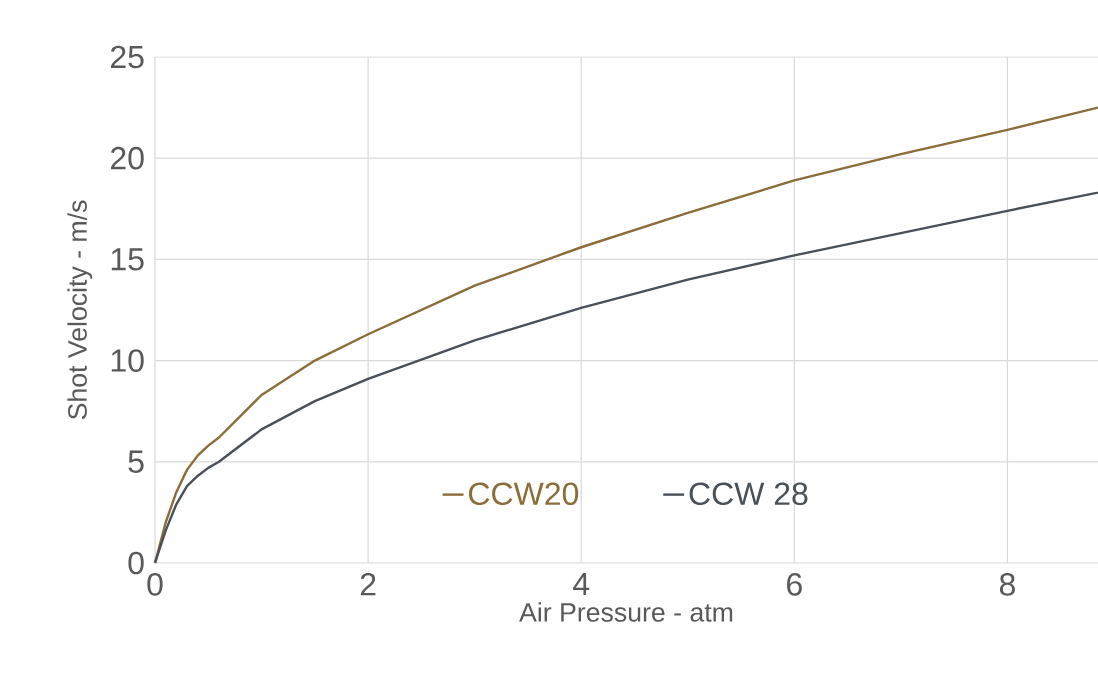  Describe the element at coordinates (136, 461) in the screenshot. I see `y-tick-label: 5` at that location.